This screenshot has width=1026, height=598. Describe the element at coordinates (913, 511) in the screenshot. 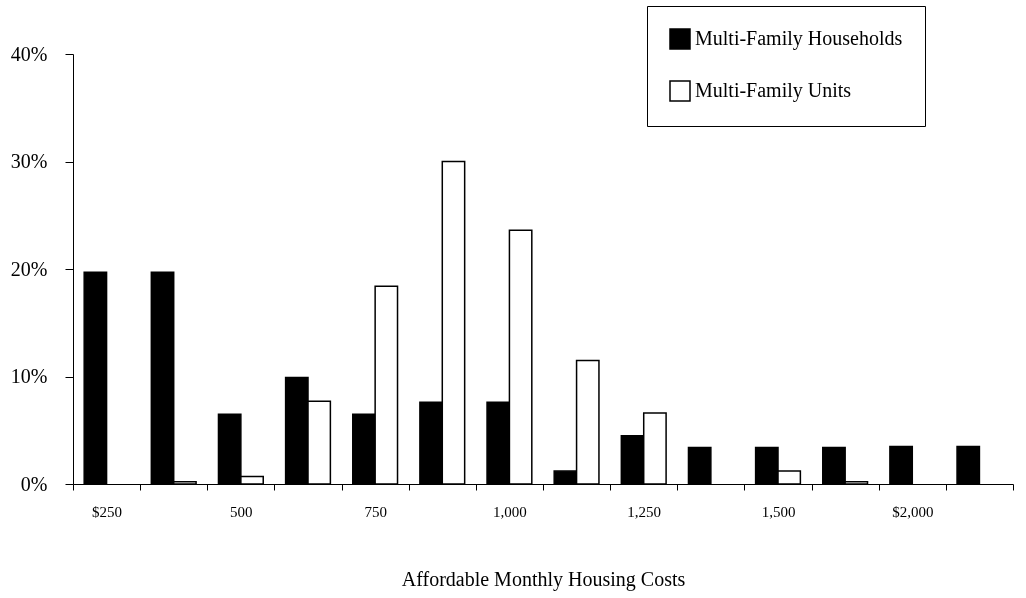

I see `x-tick-label: $2,000` at that location.